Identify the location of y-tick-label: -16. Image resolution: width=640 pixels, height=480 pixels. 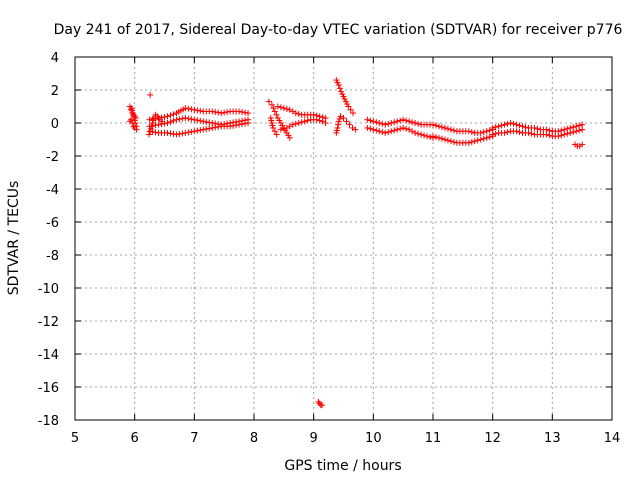
(48, 388).